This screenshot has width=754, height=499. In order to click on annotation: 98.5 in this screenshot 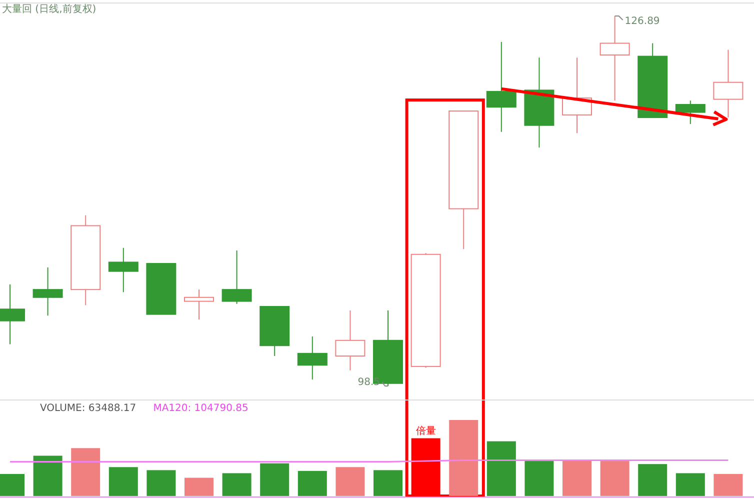, I will do `click(369, 382)`.